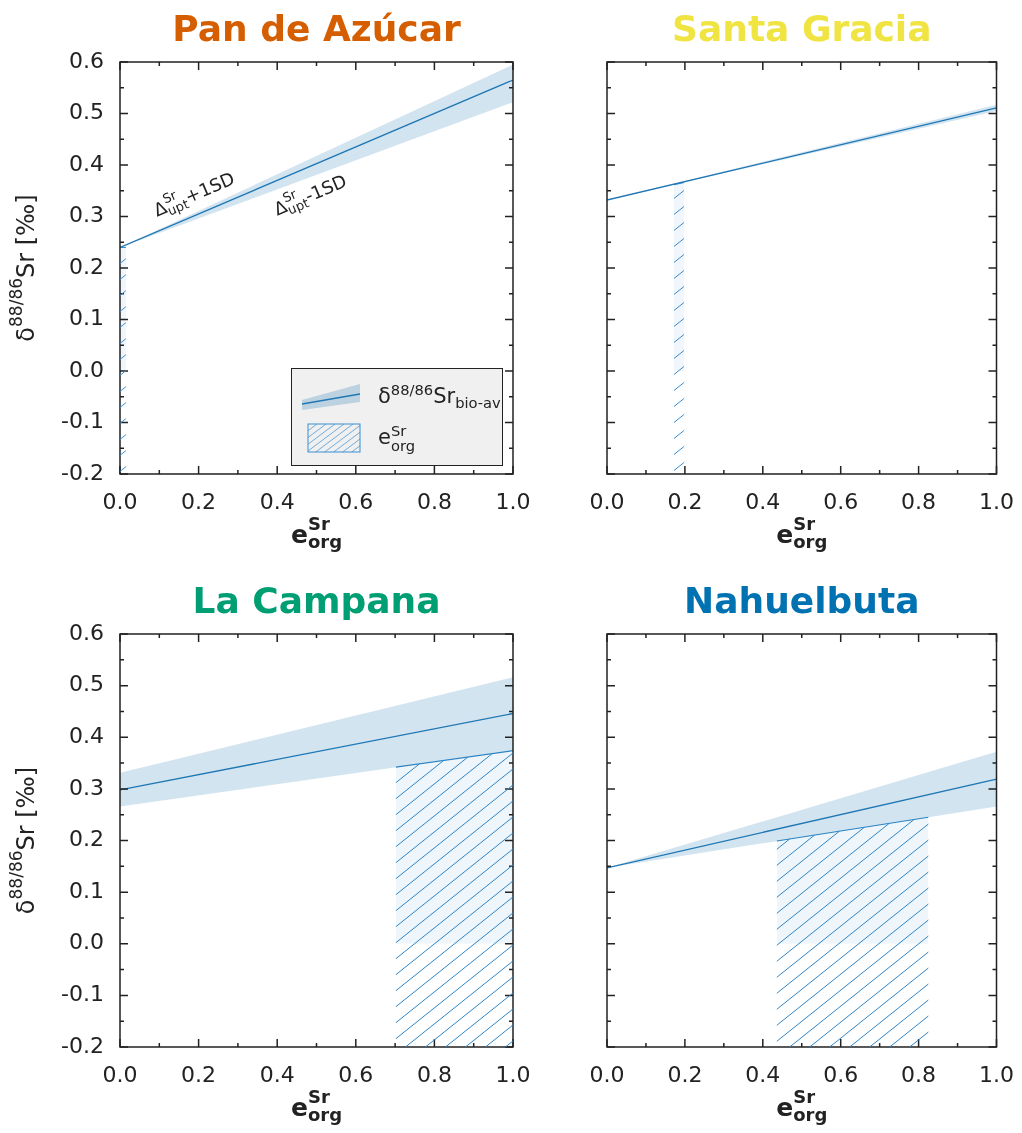 This screenshot has height=1133, width=1022. What do you see at coordinates (316, 601) in the screenshot?
I see `chart-title: La Campana` at bounding box center [316, 601].